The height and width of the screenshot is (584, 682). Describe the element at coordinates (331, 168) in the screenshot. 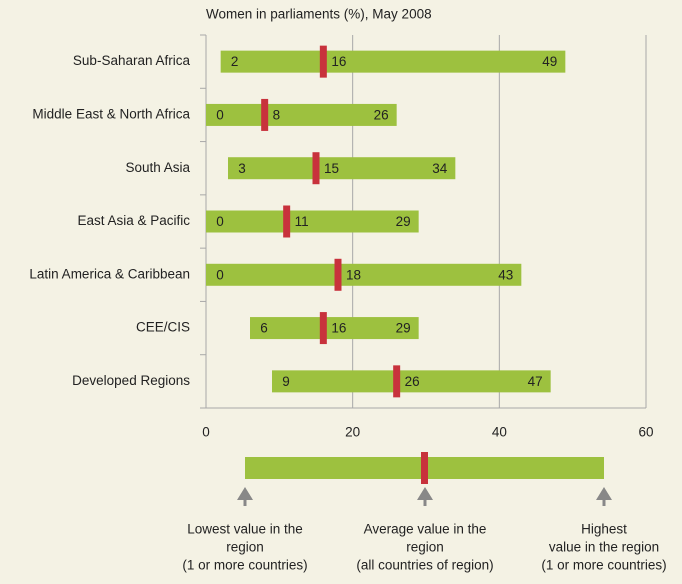

I see `avg-label: 15` at that location.